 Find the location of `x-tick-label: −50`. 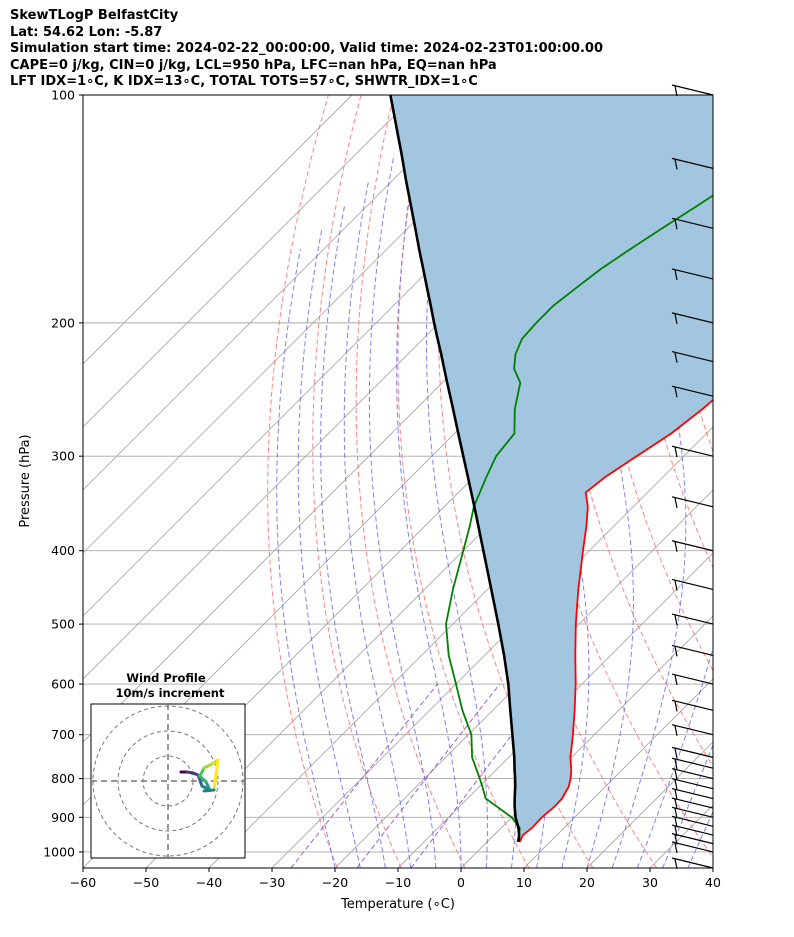

x-tick-label: −50 is located at coordinates (146, 882).